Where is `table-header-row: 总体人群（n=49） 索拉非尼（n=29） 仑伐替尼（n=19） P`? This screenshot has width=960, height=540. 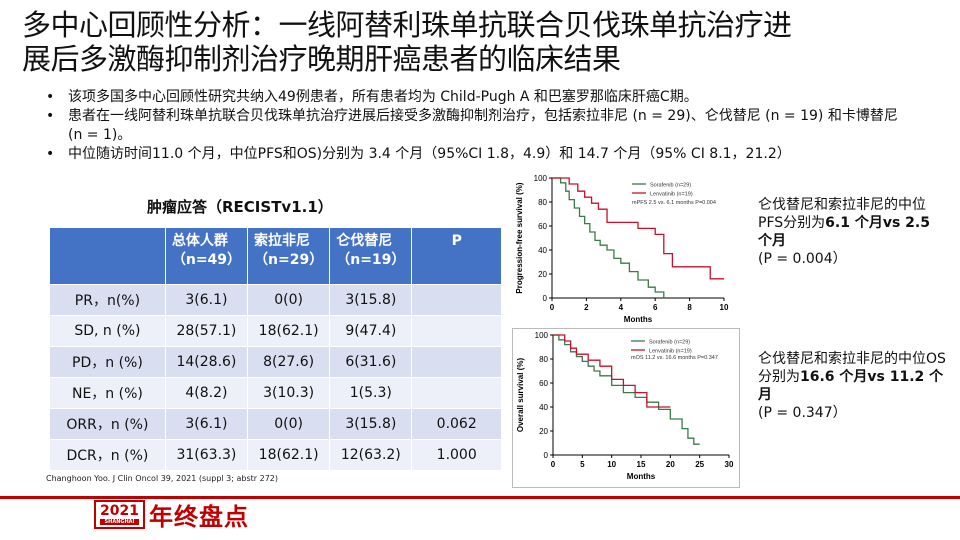
table-header-row: 总体人群（n=49） 索拉非尼（n=29） 仑伐替尼（n=19） P is located at coordinates (276, 256).